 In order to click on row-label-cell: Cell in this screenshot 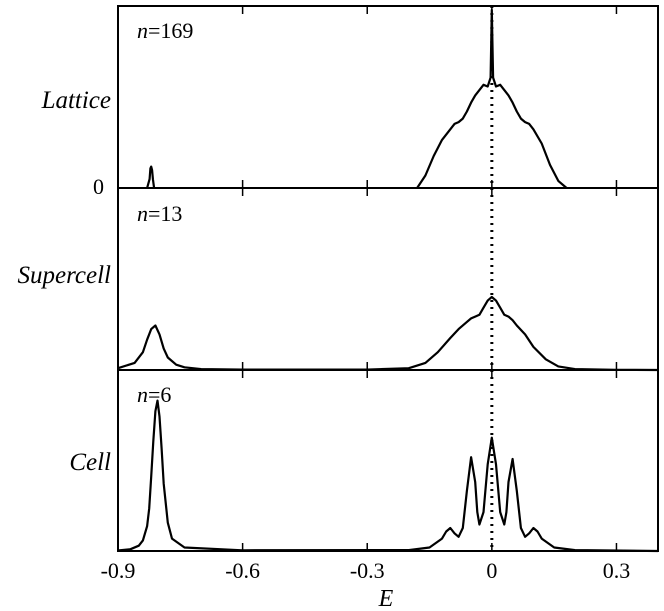, I will do `click(90, 462)`.